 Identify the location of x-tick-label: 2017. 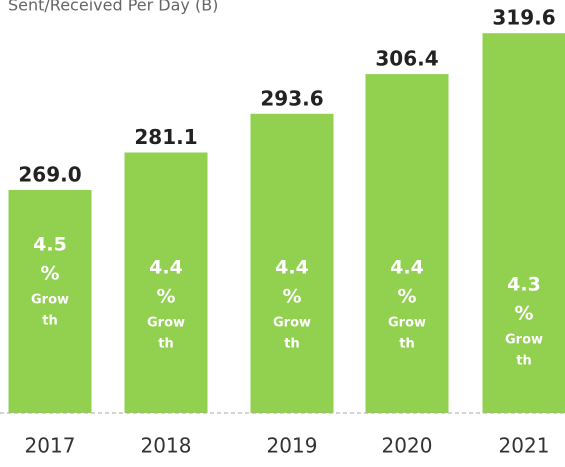
(50, 446).